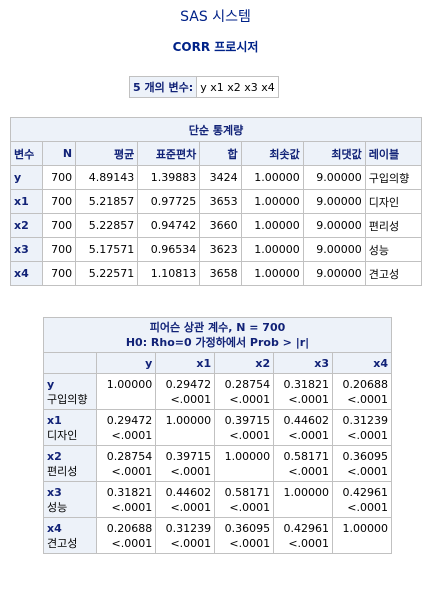 This screenshot has width=431, height=606. What do you see at coordinates (27, 153) in the screenshot?
I see `stats-col-header: 변수` at bounding box center [27, 153].